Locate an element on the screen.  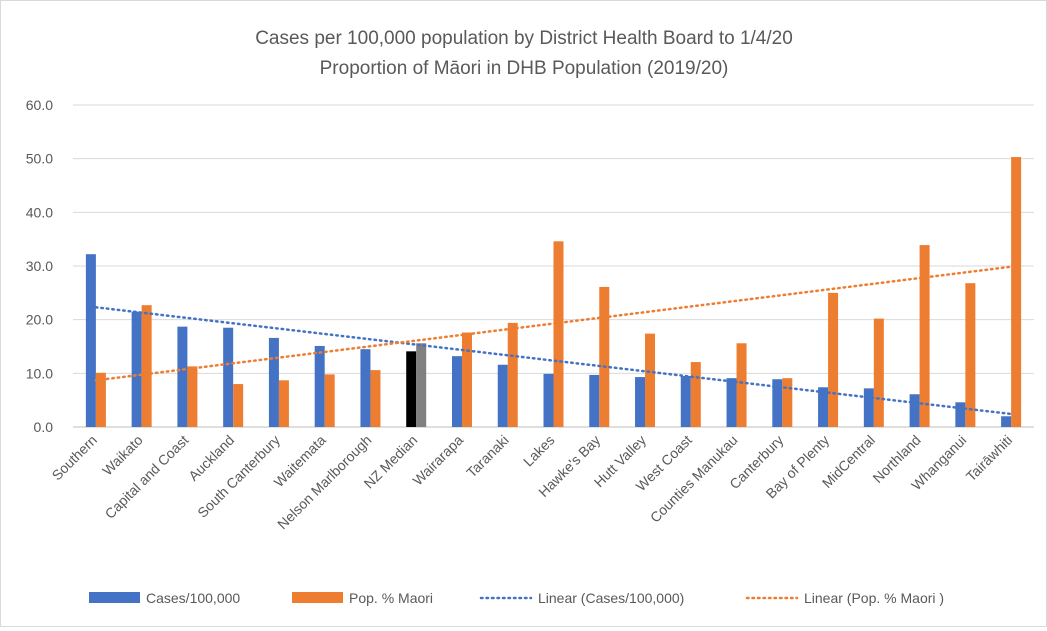
legend-label: Linear (Pop. % Maori ) is located at coordinates (874, 598).